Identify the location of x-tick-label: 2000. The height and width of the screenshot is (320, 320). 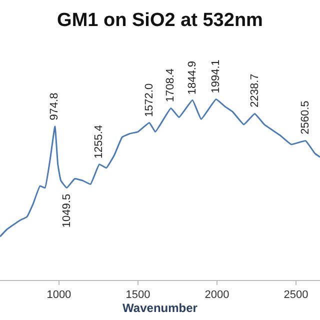
(217, 295).